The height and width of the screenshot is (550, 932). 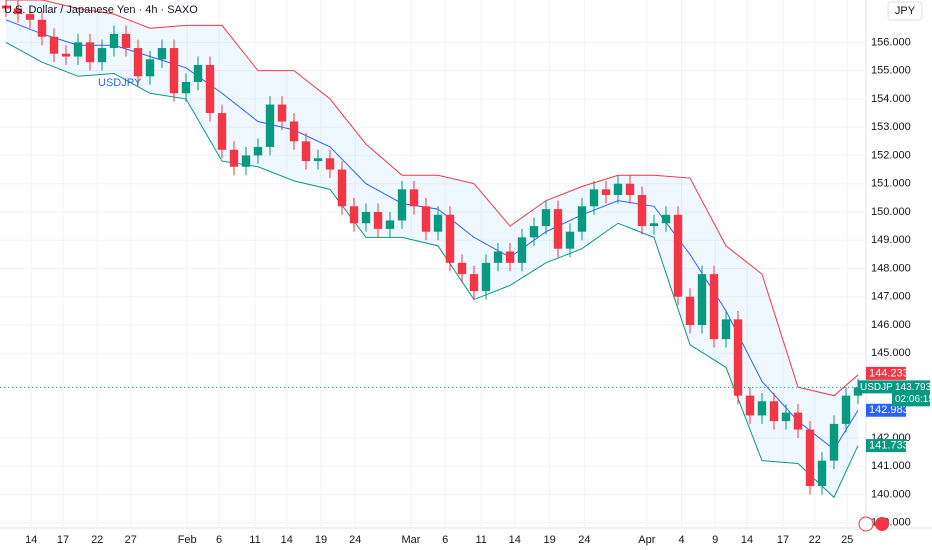 I want to click on price-badge-label: 142.983, so click(x=889, y=410).